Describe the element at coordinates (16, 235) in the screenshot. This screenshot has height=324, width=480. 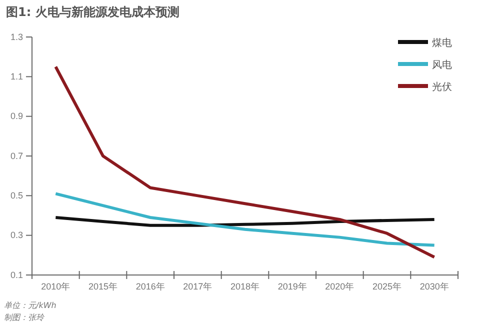
I see `y-tick-label: 0.3` at that location.